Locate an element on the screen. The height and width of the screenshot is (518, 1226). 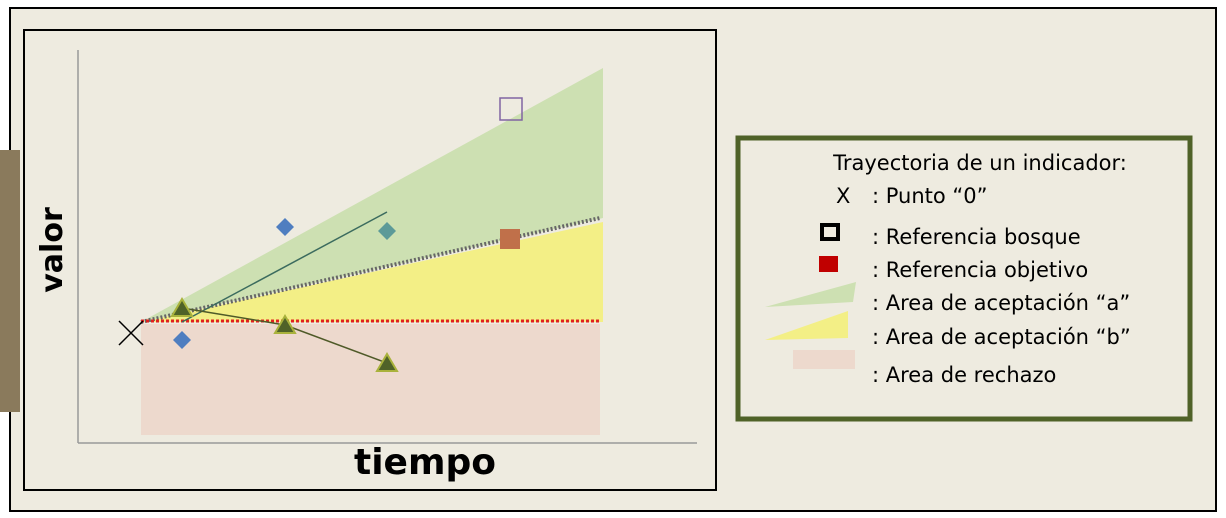
legend-label: : Area de aceptación “b” is located at coordinates (1001, 337).